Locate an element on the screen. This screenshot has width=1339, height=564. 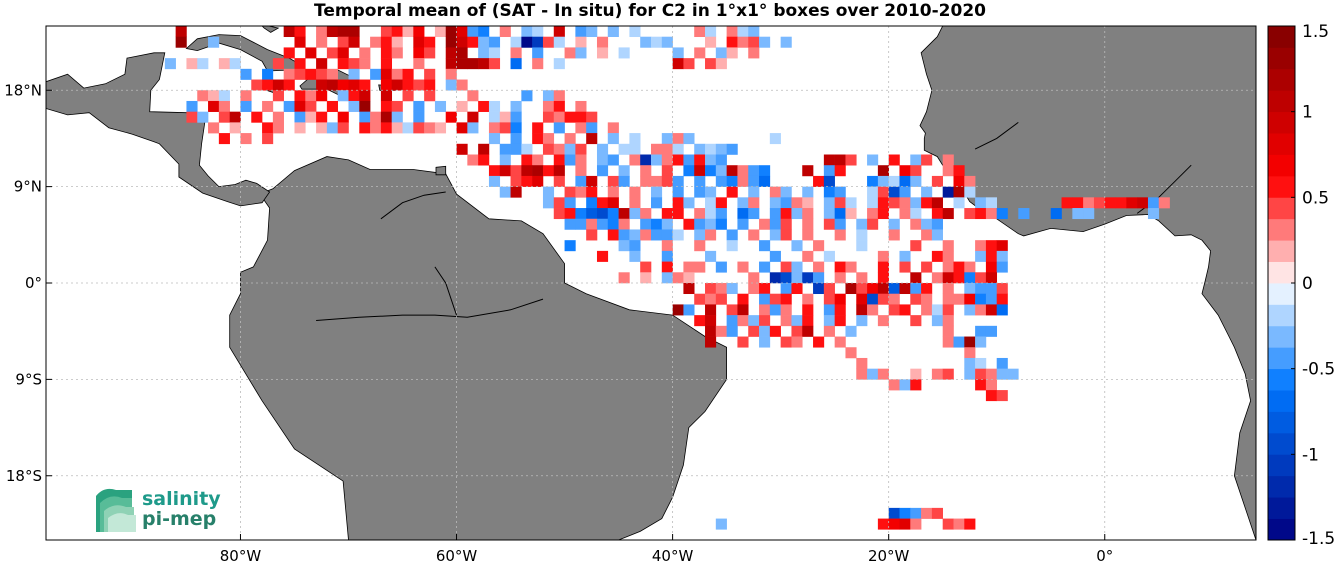
central-america-landmass is located at coordinates (158, 129).